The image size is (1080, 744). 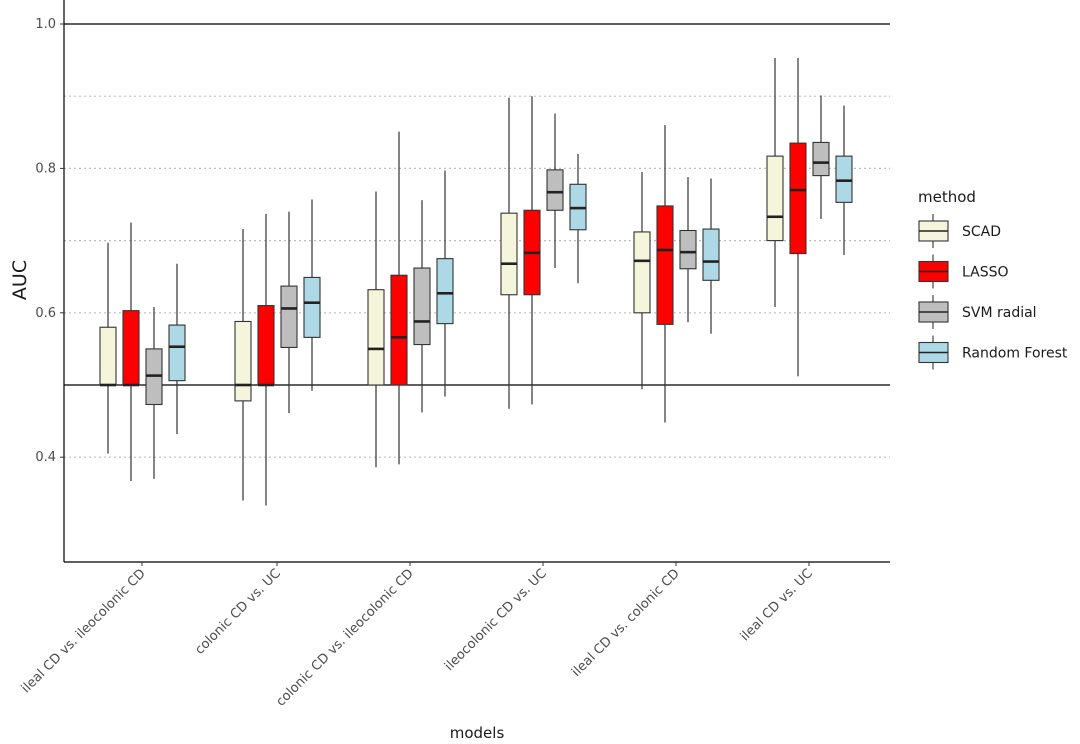 I want to click on x-tick-label: ileal CD vs. ileocolonic CD, so click(x=84, y=631).